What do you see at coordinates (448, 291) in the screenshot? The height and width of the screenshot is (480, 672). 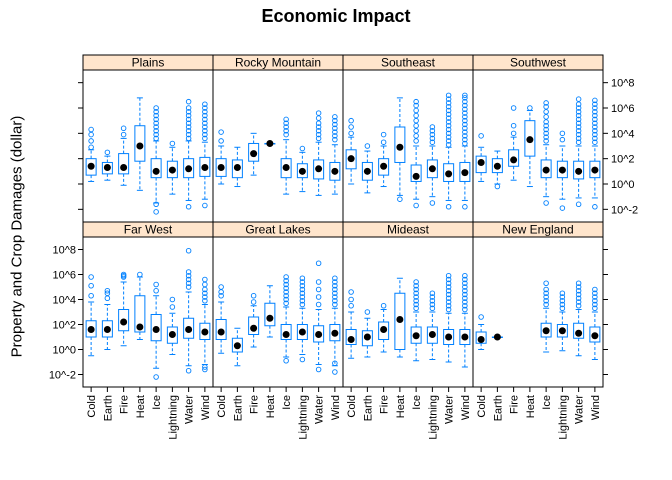 I see `outlier-point-mideast-water` at bounding box center [448, 291].